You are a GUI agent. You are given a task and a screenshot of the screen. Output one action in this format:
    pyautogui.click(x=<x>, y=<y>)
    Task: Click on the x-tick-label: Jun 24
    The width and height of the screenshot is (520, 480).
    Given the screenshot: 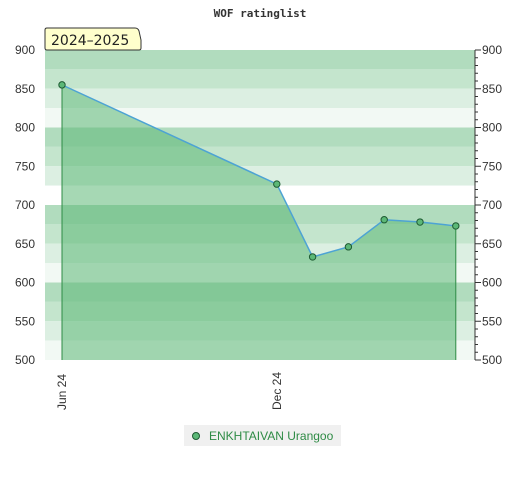 What is the action you would take?
    pyautogui.click(x=62, y=392)
    